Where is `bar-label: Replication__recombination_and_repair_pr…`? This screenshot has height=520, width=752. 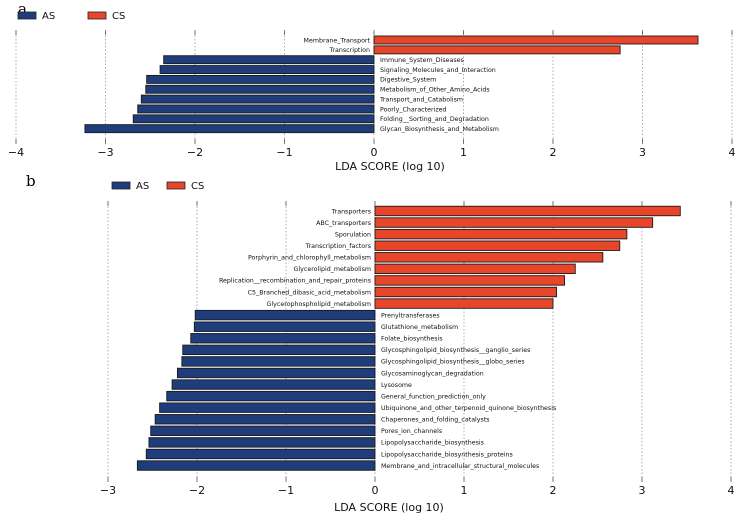 bar-label: Replication__recombination_and_repair_pr… is located at coordinates (295, 281).